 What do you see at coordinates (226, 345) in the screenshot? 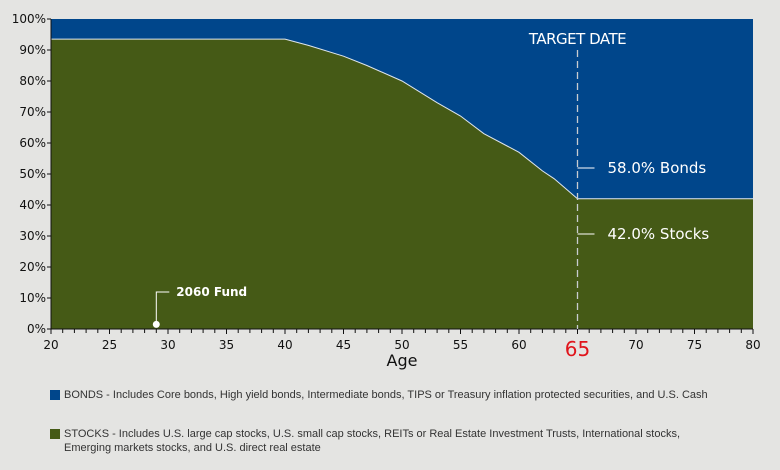
I see `x-tick-label: 35` at bounding box center [226, 345].